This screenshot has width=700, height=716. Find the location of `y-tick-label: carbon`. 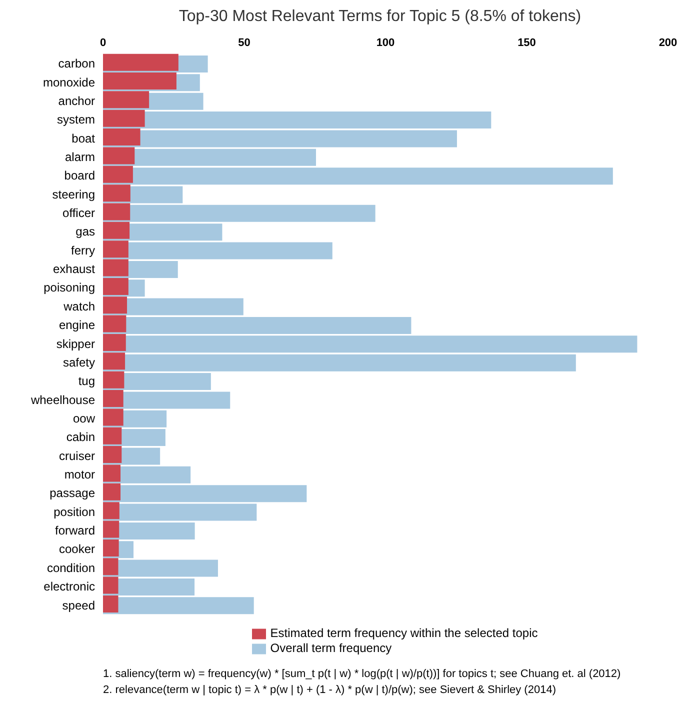

y-tick-label: carbon is located at coordinates (76, 63).